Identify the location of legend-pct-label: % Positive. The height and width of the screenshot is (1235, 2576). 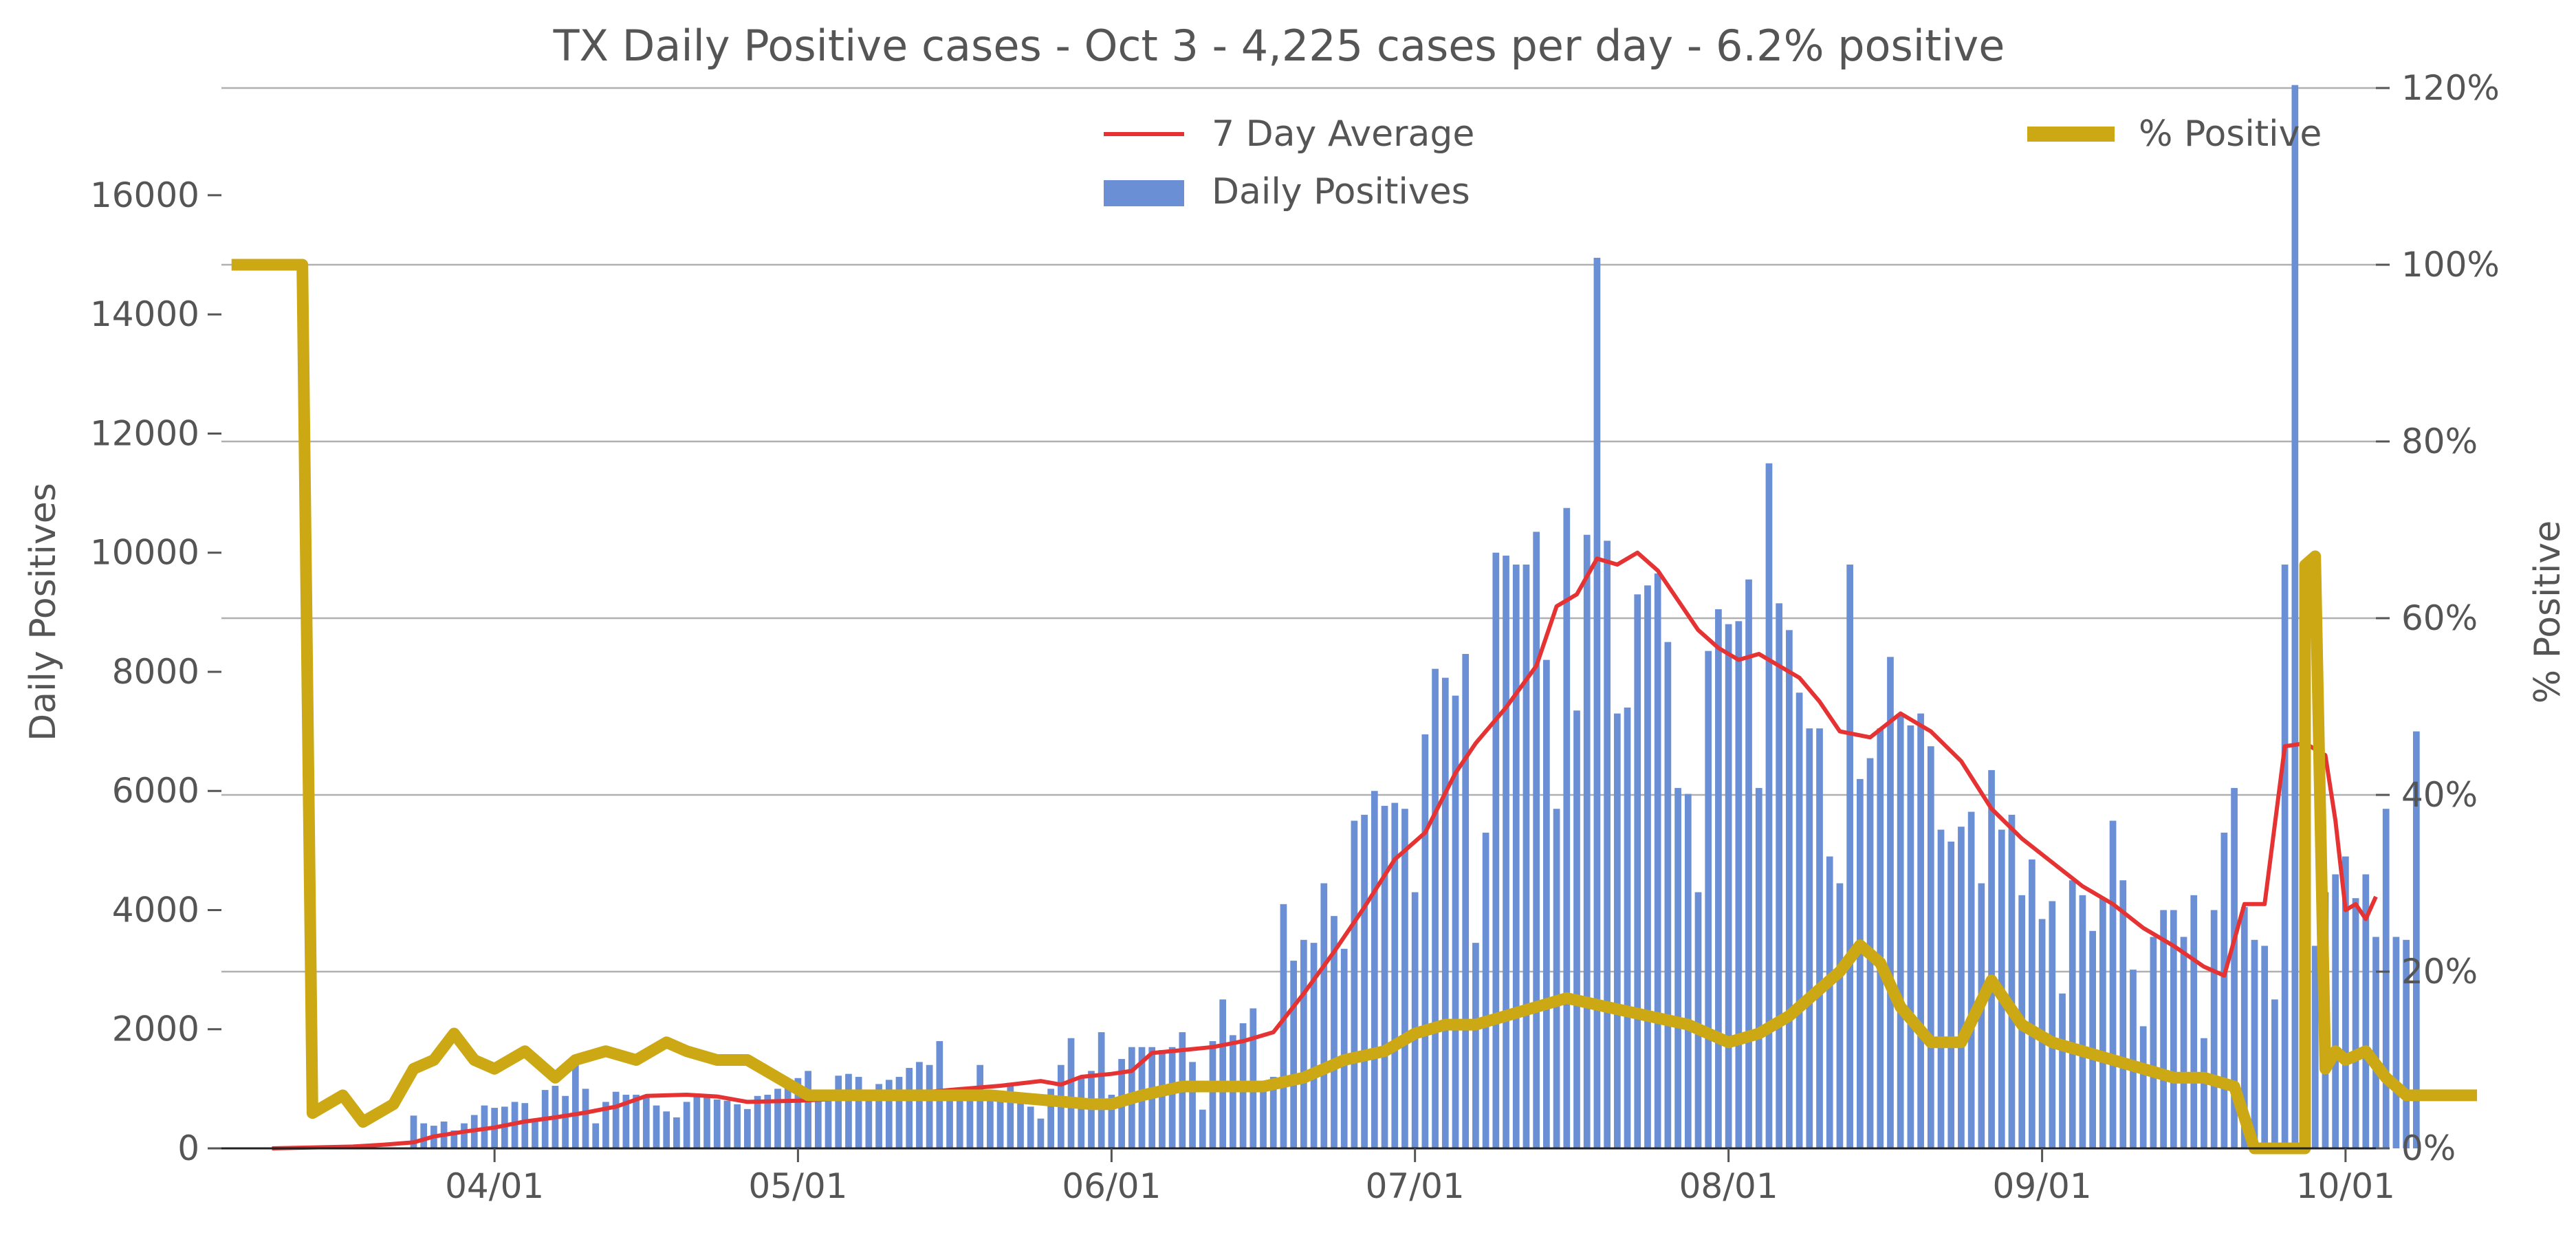
(2230, 134).